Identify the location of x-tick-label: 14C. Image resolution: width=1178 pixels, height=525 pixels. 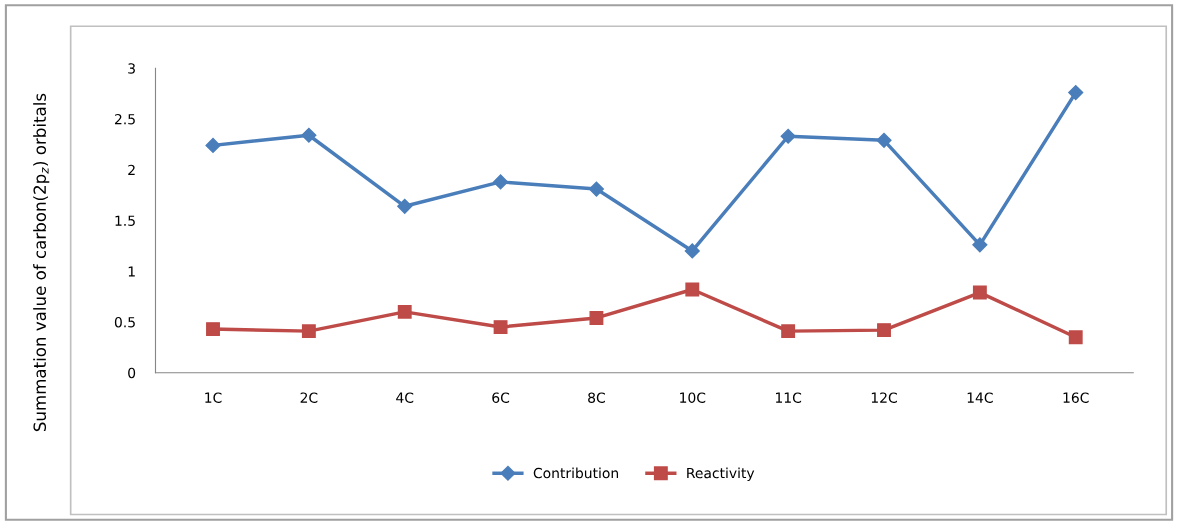
(980, 397).